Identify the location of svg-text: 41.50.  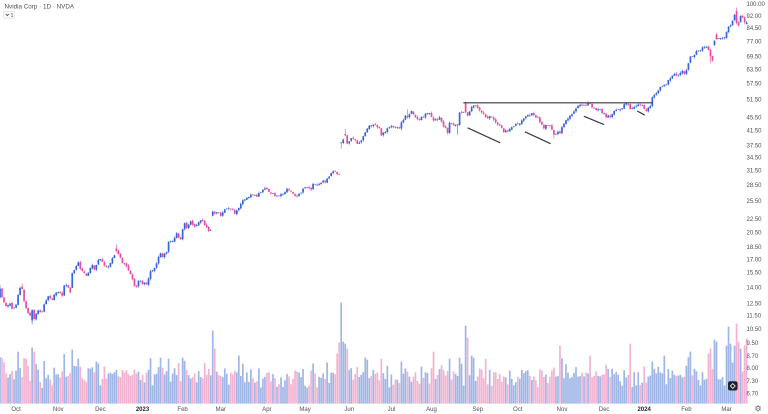
(755, 132).